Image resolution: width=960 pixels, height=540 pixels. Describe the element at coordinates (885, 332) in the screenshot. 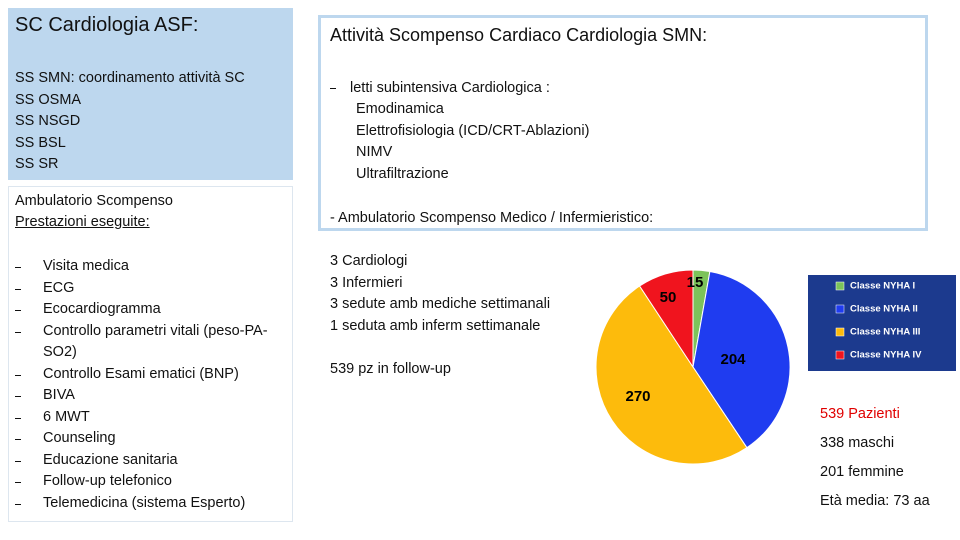

I see `legend-label: Classe NYHA III` at that location.